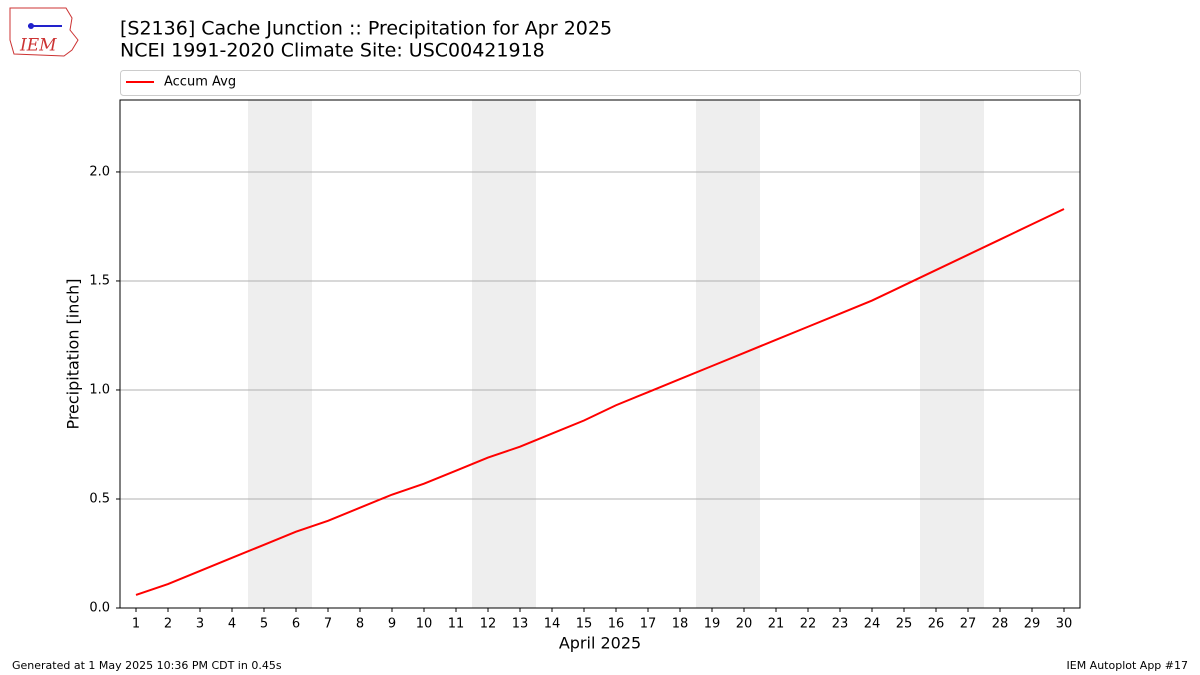 This screenshot has height=675, width=1200. What do you see at coordinates (872, 624) in the screenshot?
I see `x-tick-label: 24` at bounding box center [872, 624].